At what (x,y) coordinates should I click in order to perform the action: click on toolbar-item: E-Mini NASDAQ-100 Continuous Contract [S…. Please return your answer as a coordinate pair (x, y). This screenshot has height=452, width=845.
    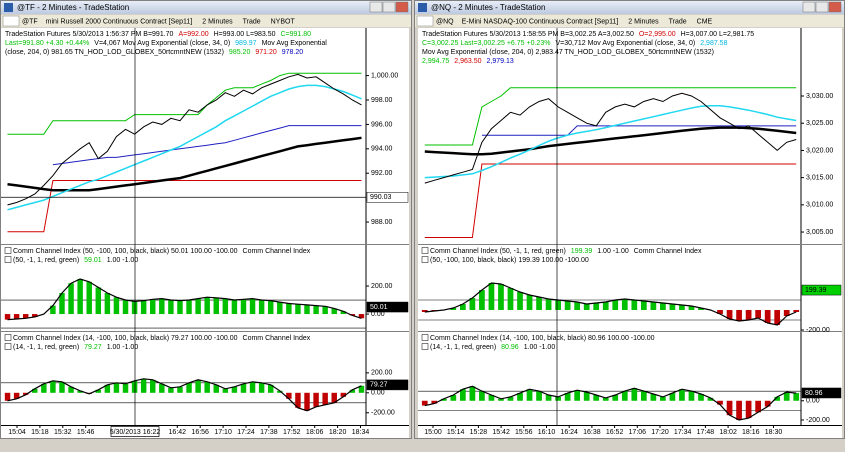
    Looking at the image, I should click on (540, 21).